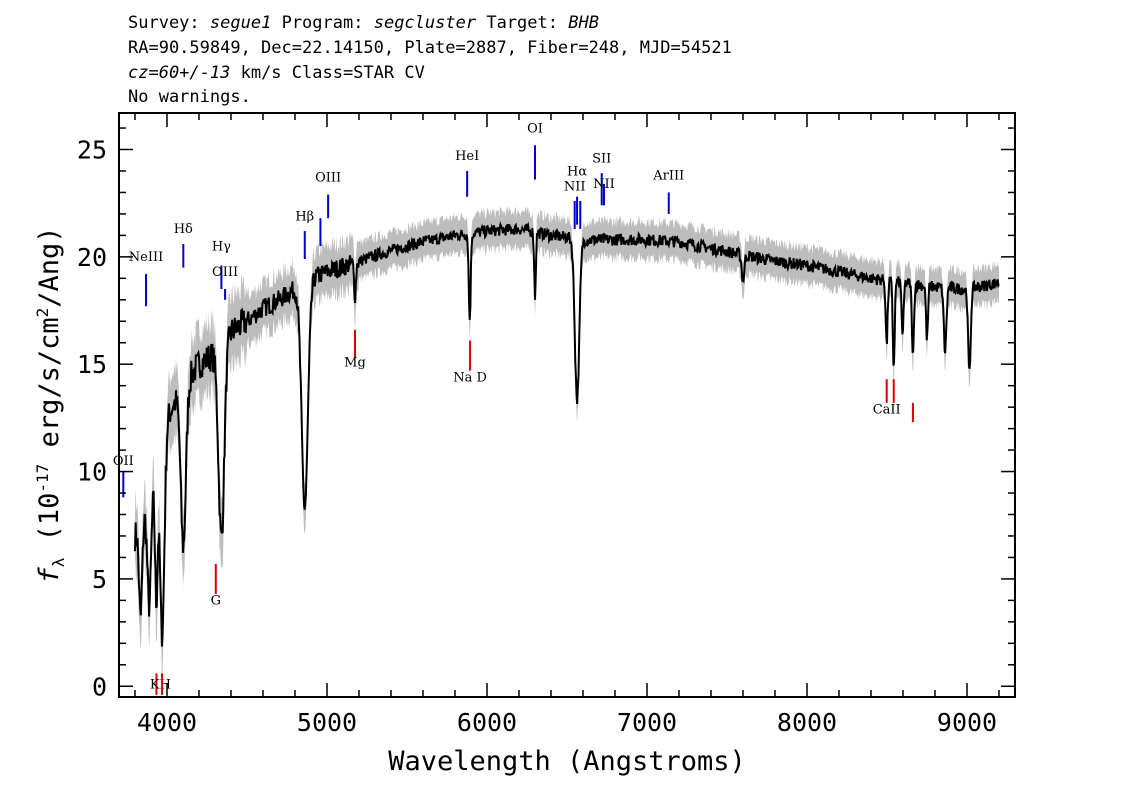  I want to click on x-tick-label: 6000, so click(487, 722).